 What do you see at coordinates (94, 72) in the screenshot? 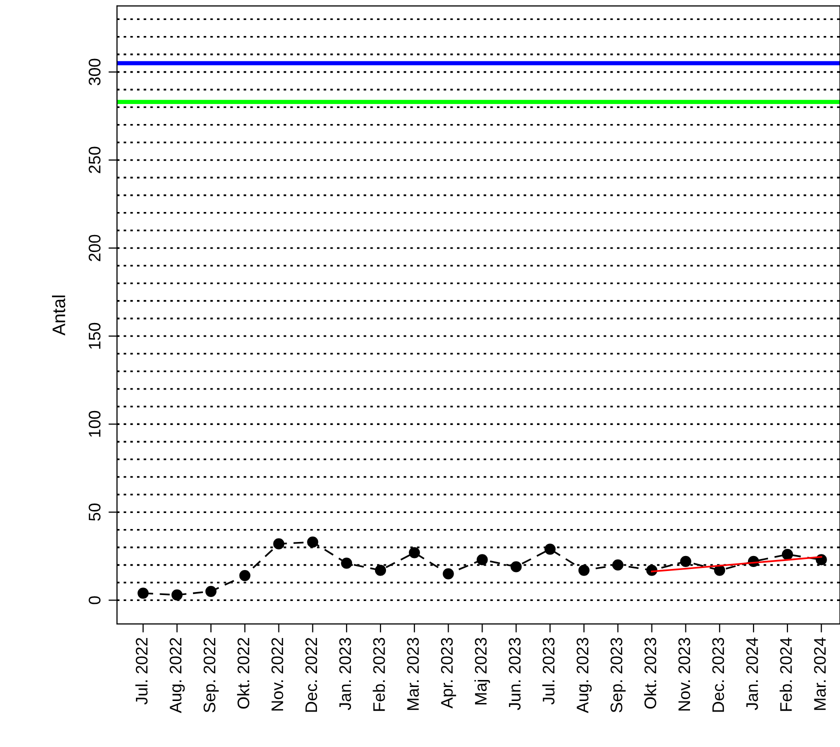
I see `y-tick-label: 300` at bounding box center [94, 72].